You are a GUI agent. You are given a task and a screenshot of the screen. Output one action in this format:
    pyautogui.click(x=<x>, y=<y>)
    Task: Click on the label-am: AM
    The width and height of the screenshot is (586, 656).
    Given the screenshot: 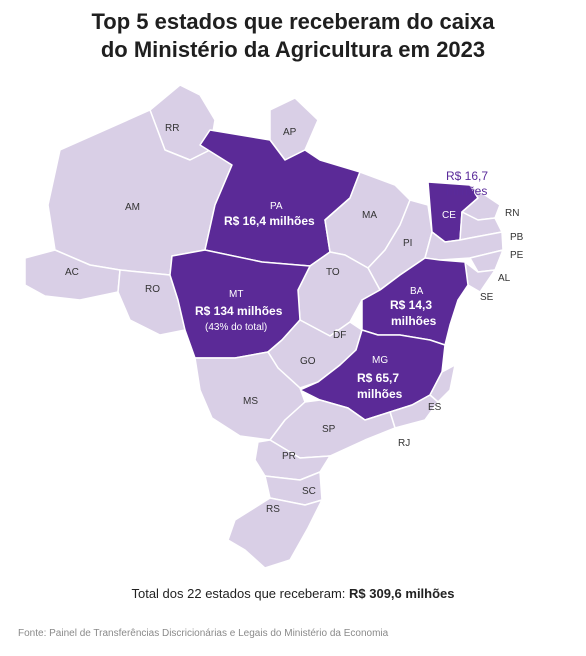 What is the action you would take?
    pyautogui.click(x=132, y=207)
    